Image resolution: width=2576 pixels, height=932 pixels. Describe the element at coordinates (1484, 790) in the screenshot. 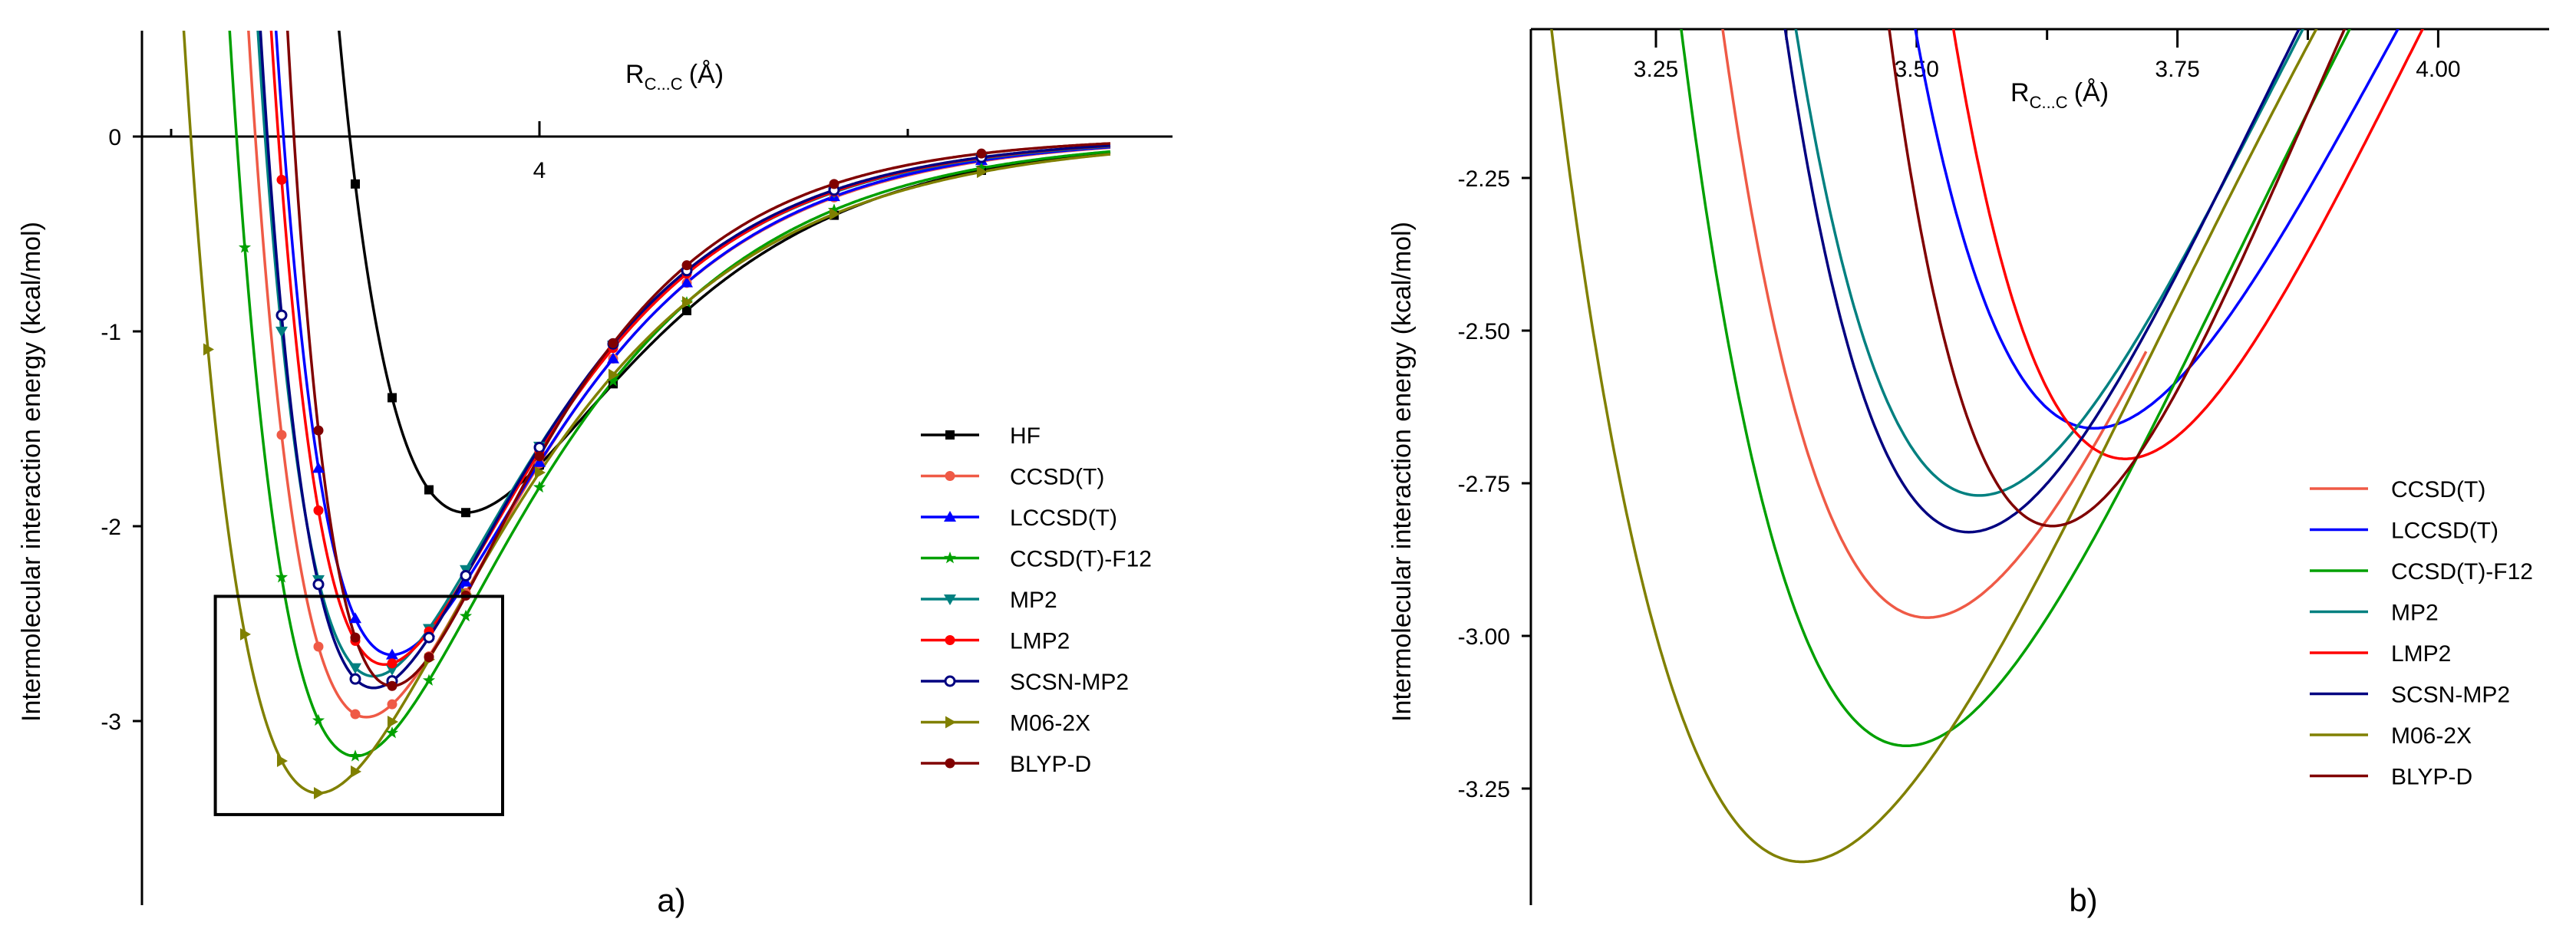

I see `y-tick-label: -3.25` at that location.